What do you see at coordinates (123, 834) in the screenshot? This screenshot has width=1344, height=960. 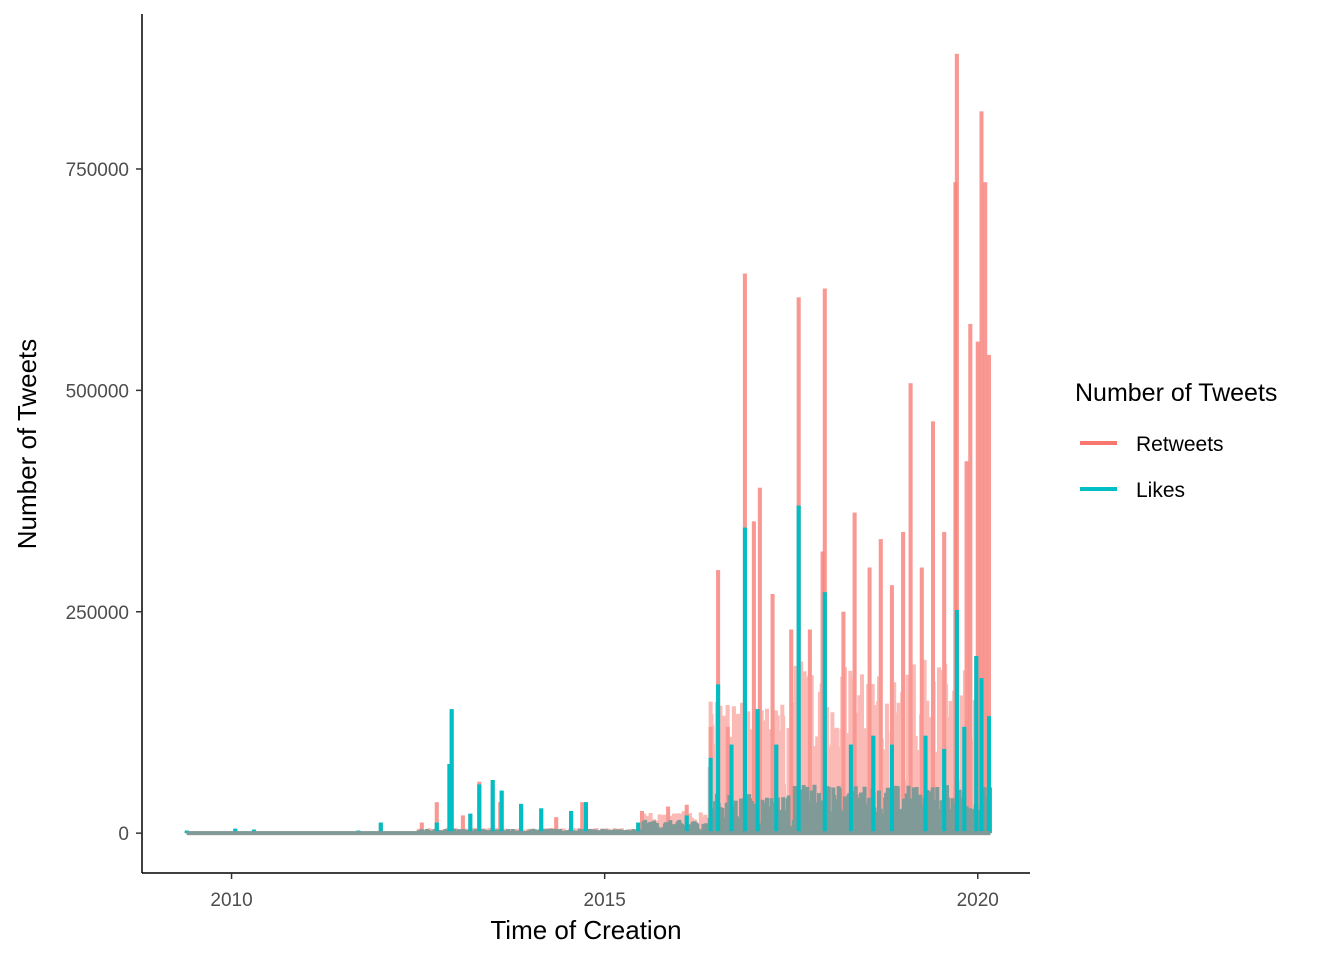 I see `y-tick-label: 0` at bounding box center [123, 834].